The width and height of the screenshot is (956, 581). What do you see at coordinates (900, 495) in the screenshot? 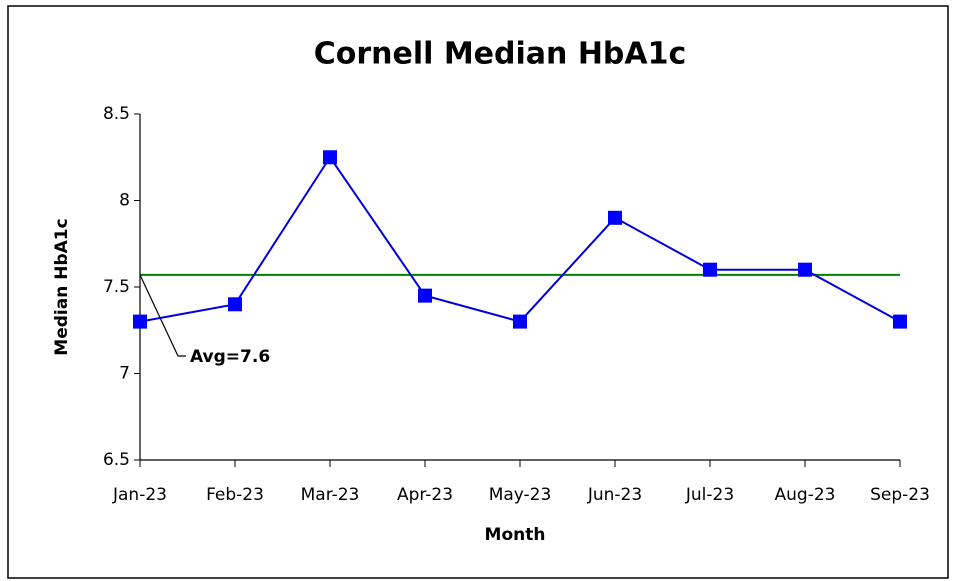
I see `x-tick-label: Sep-23` at bounding box center [900, 495].